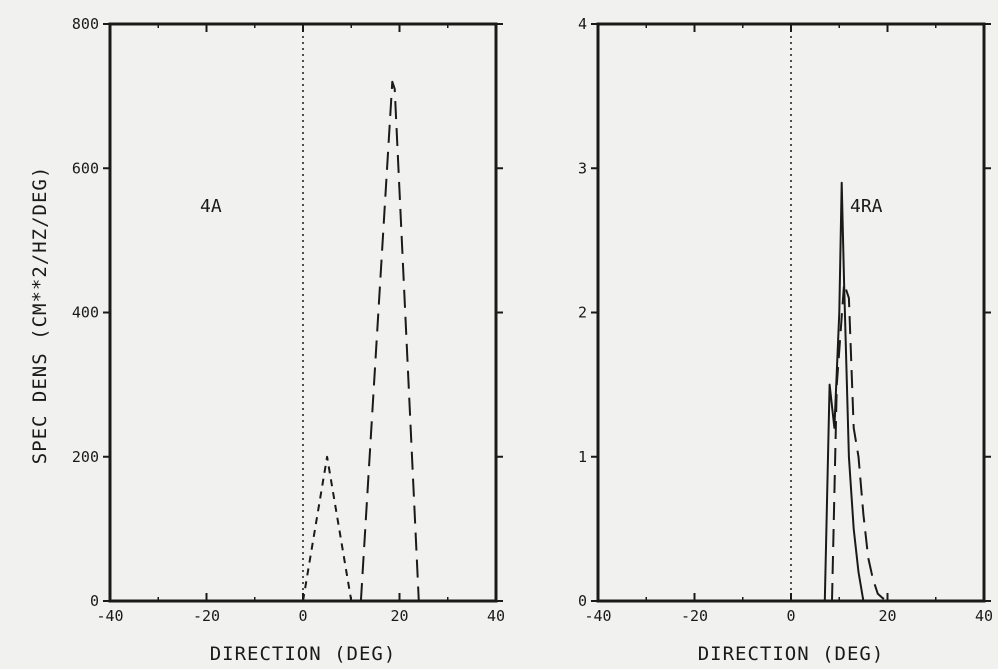 The height and width of the screenshot is (669, 998). I want to click on y-tick-label: 2, so click(582, 313).